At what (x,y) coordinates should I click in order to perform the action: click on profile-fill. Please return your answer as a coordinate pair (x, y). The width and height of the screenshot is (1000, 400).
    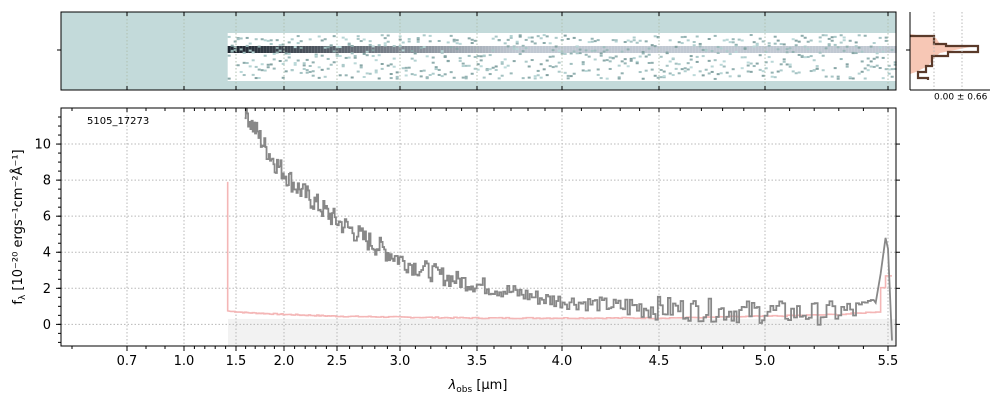
    Looking at the image, I should click on (940, 54).